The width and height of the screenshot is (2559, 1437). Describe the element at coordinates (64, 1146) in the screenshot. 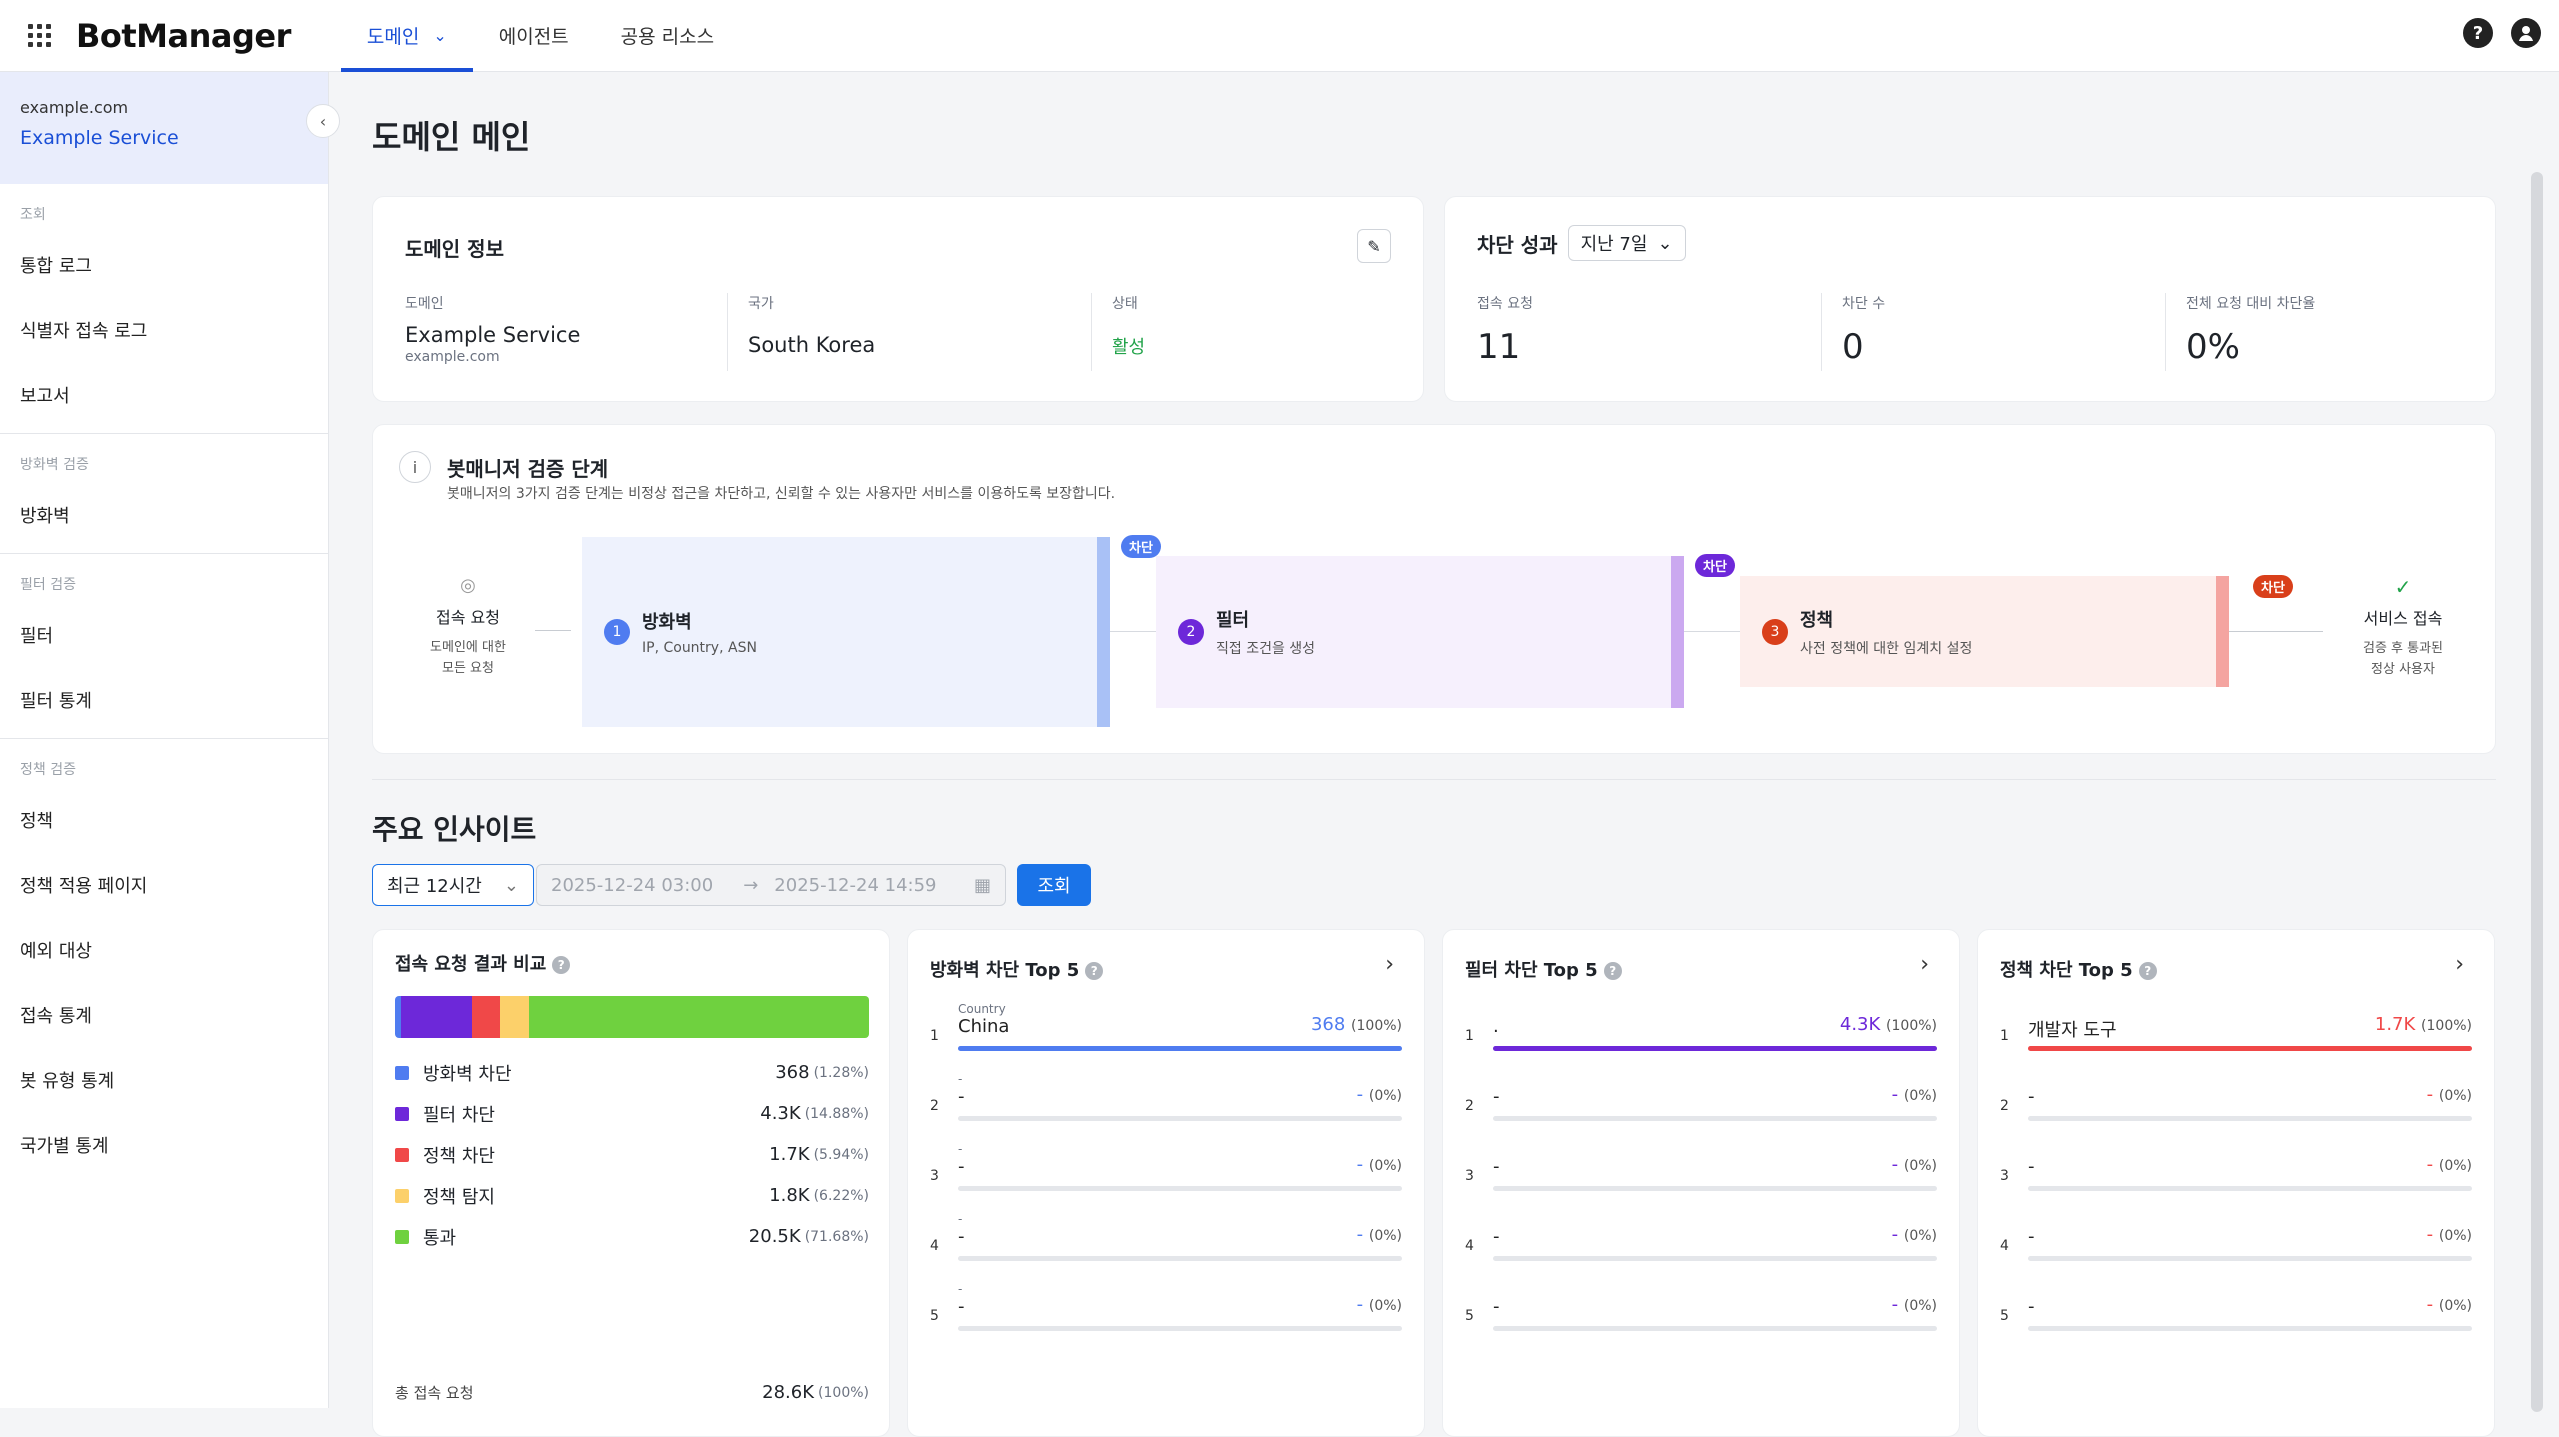

I see `sidebar-item-country-stats: 국가별 통계` at that location.